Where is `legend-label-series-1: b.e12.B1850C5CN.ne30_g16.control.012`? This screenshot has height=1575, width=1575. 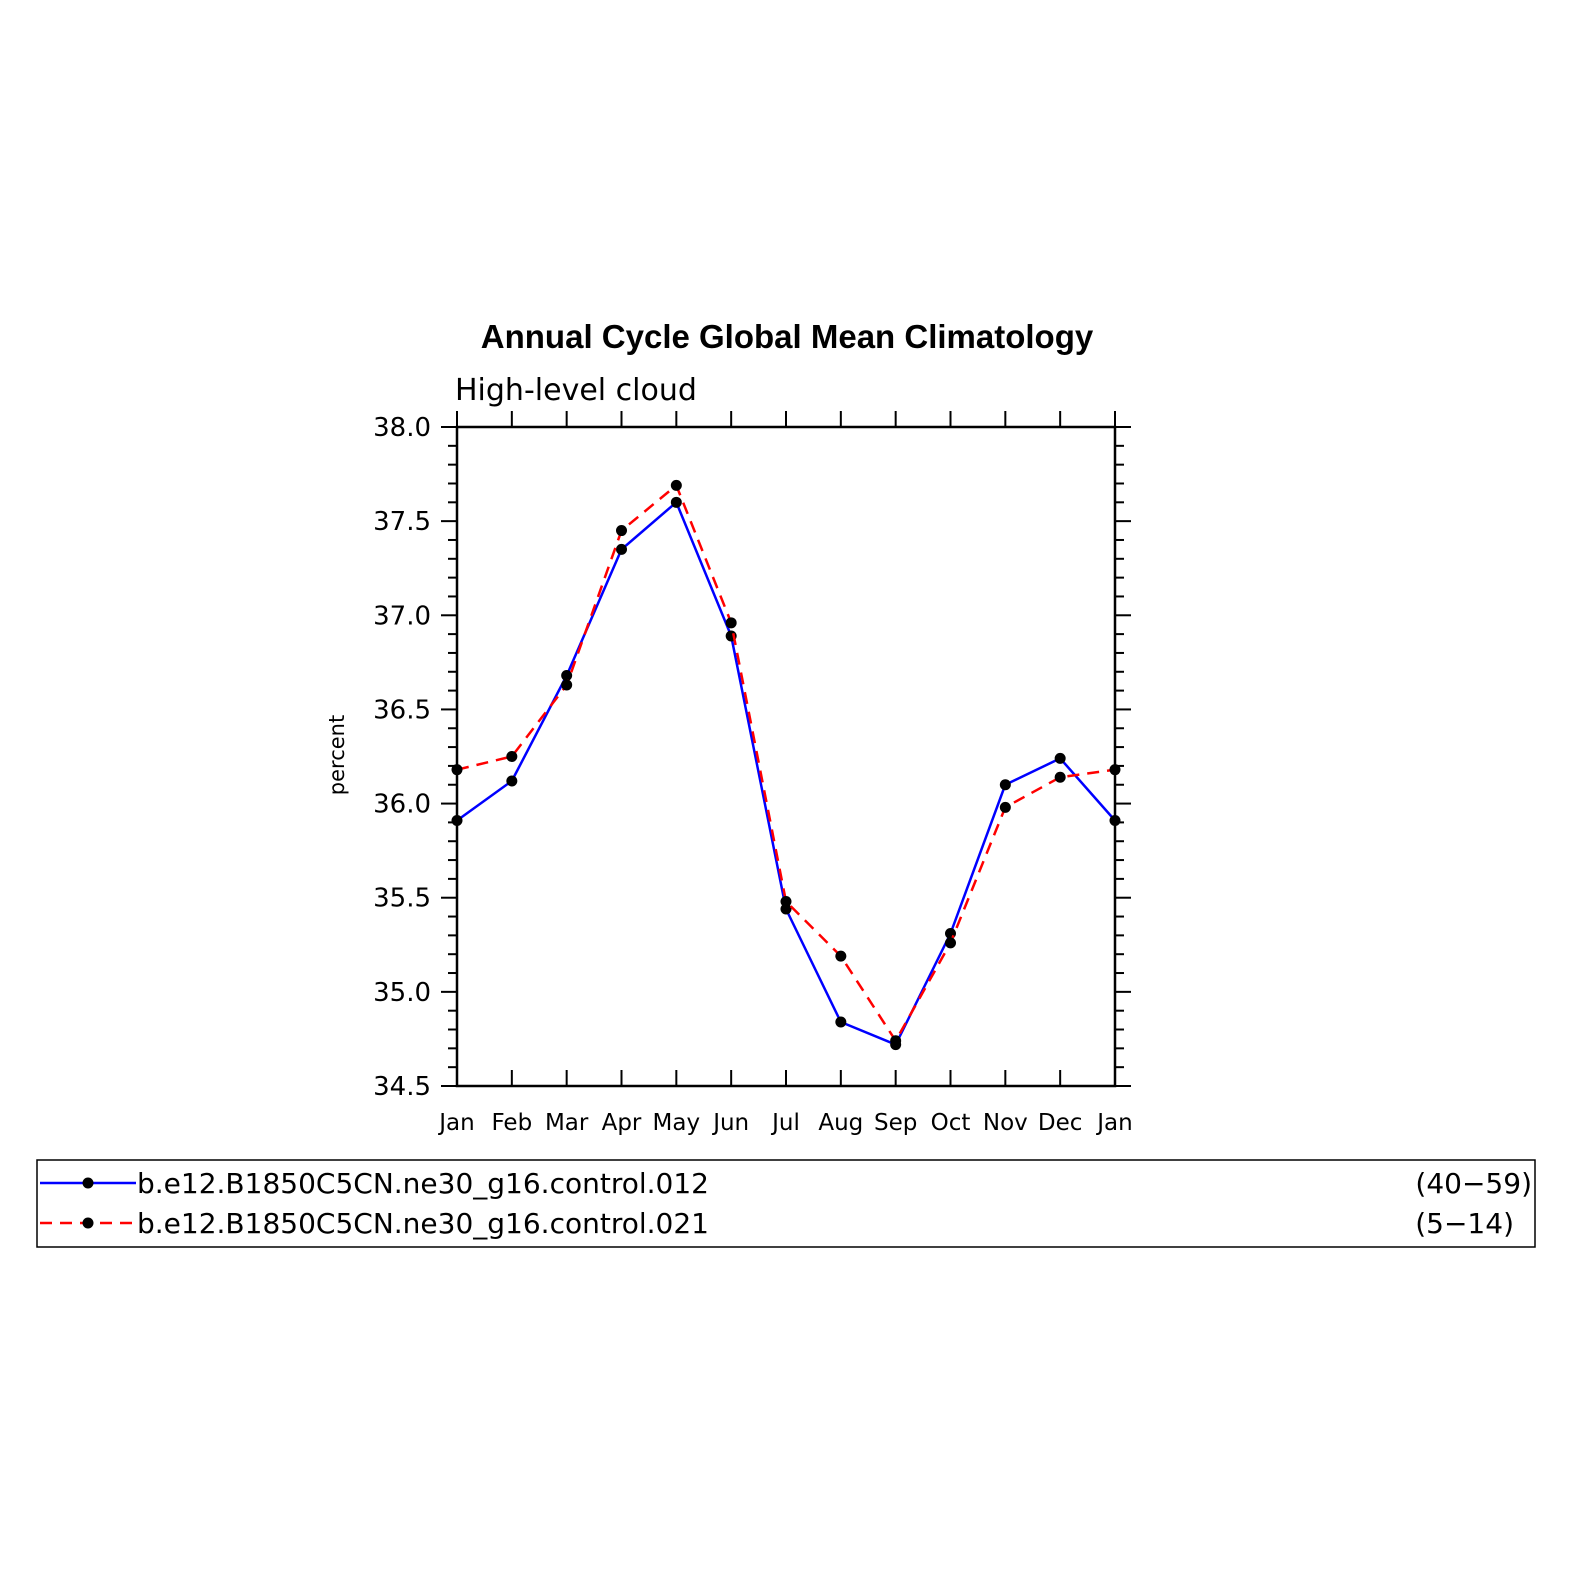 legend-label-series-1: b.e12.B1850C5CN.ne30_g16.control.012 is located at coordinates (423, 1183).